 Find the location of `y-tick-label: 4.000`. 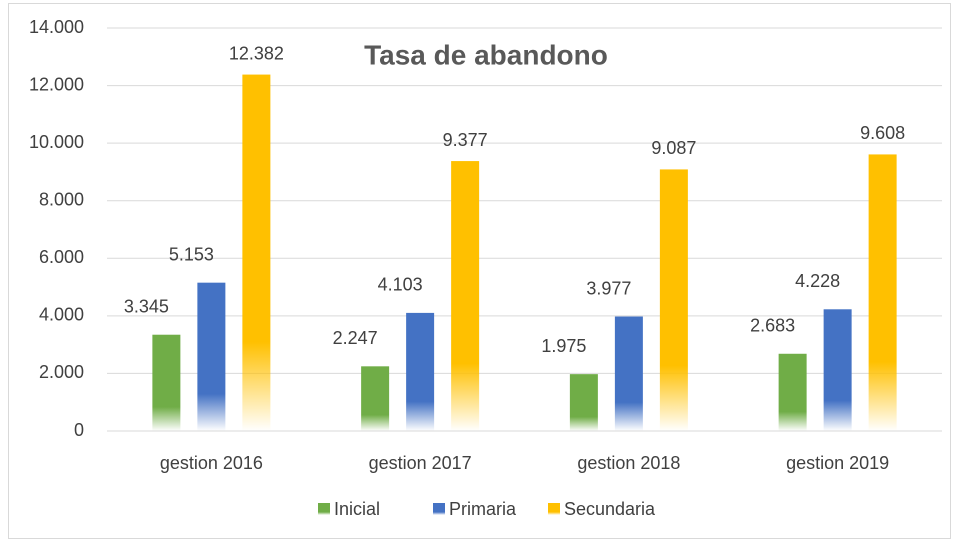

y-tick-label: 4.000 is located at coordinates (61, 315).